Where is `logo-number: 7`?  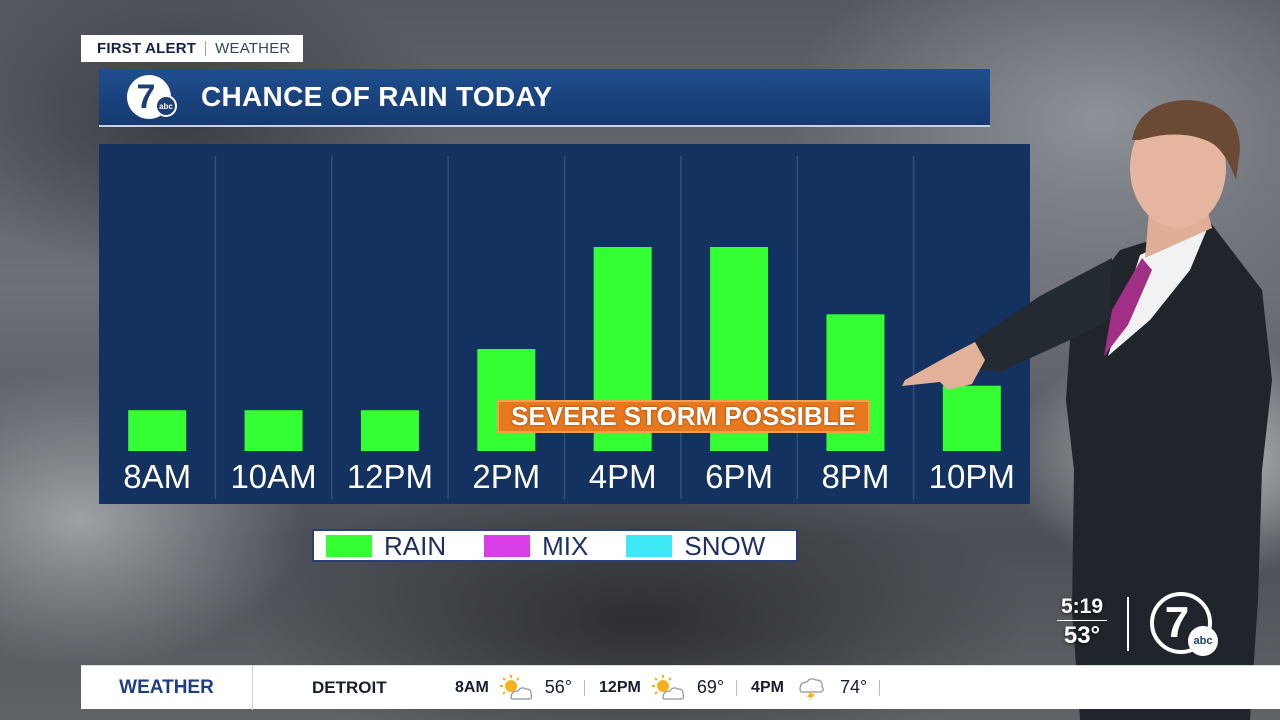 logo-number: 7 is located at coordinates (146, 97).